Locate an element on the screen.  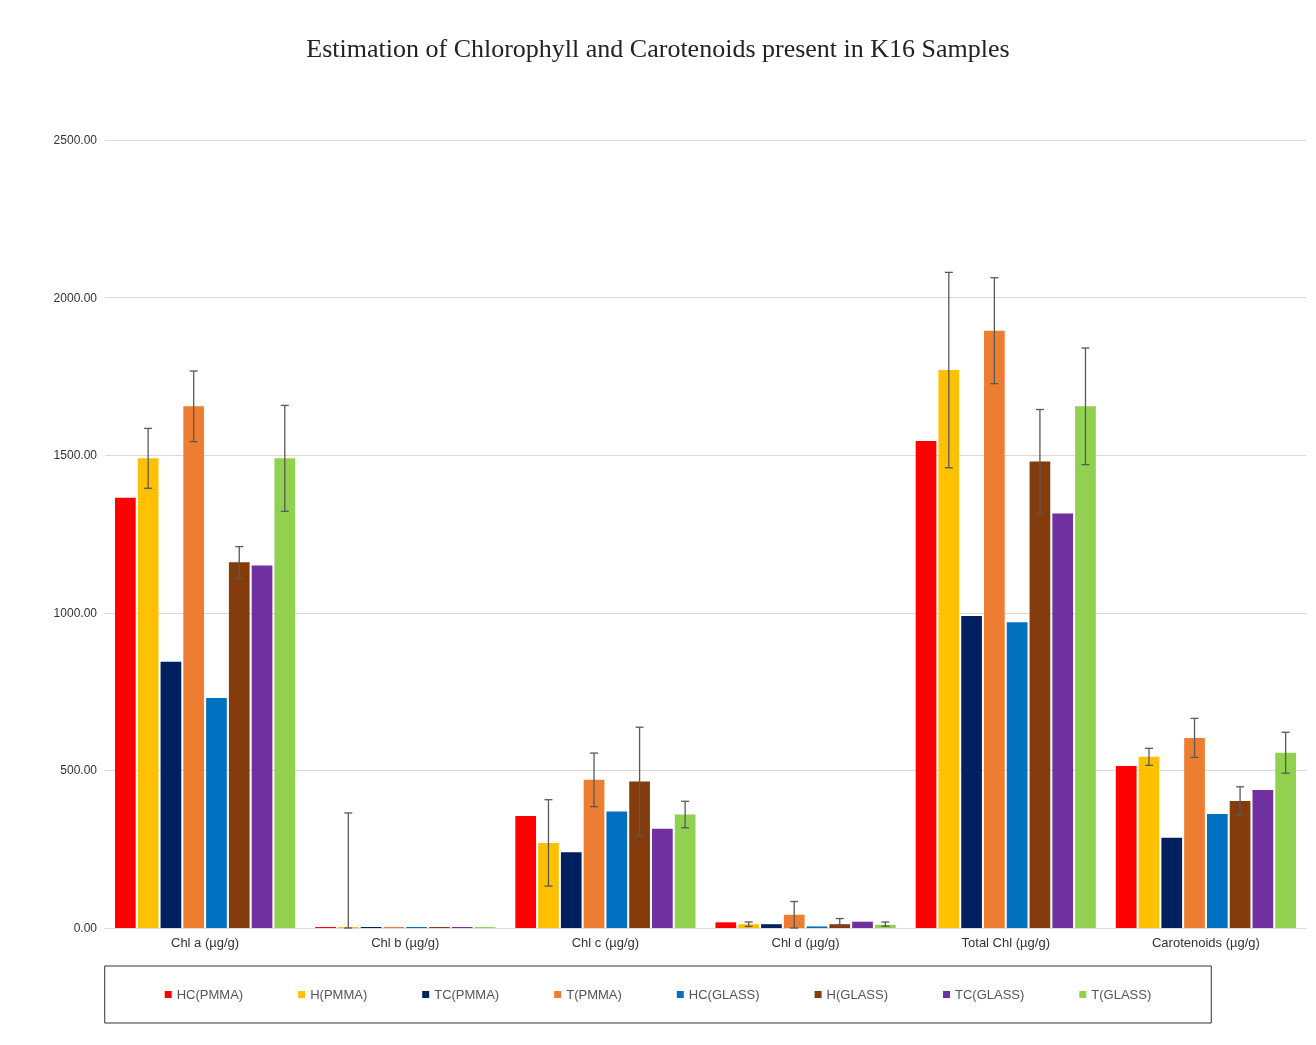
x-tick-label: Total Chl (µg/g) is located at coordinates (1005, 942).